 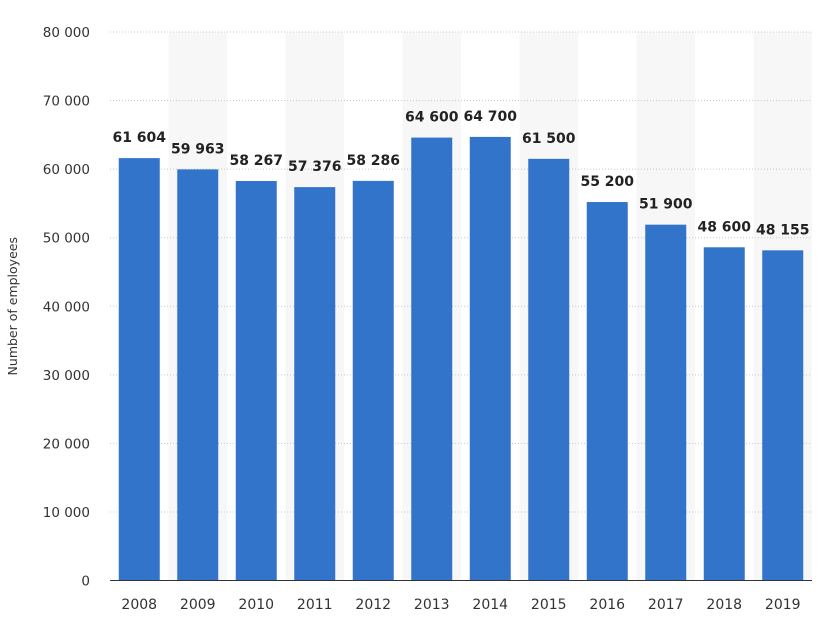 I want to click on value-label: 51 900, so click(x=666, y=205).